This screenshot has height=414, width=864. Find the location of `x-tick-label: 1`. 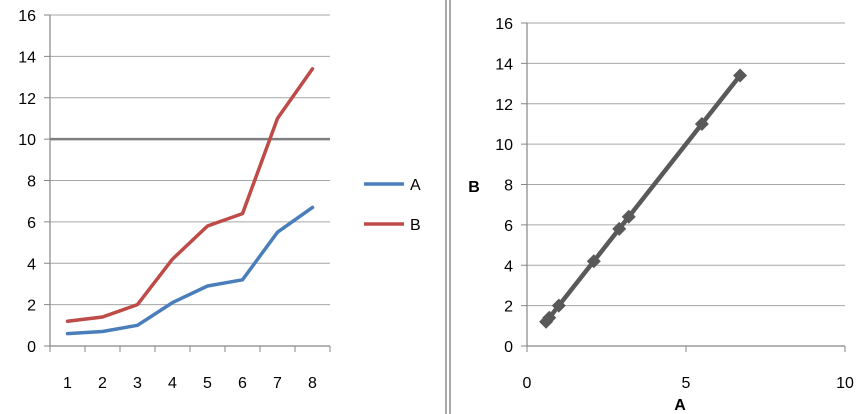

x-tick-label: 1 is located at coordinates (67, 383).